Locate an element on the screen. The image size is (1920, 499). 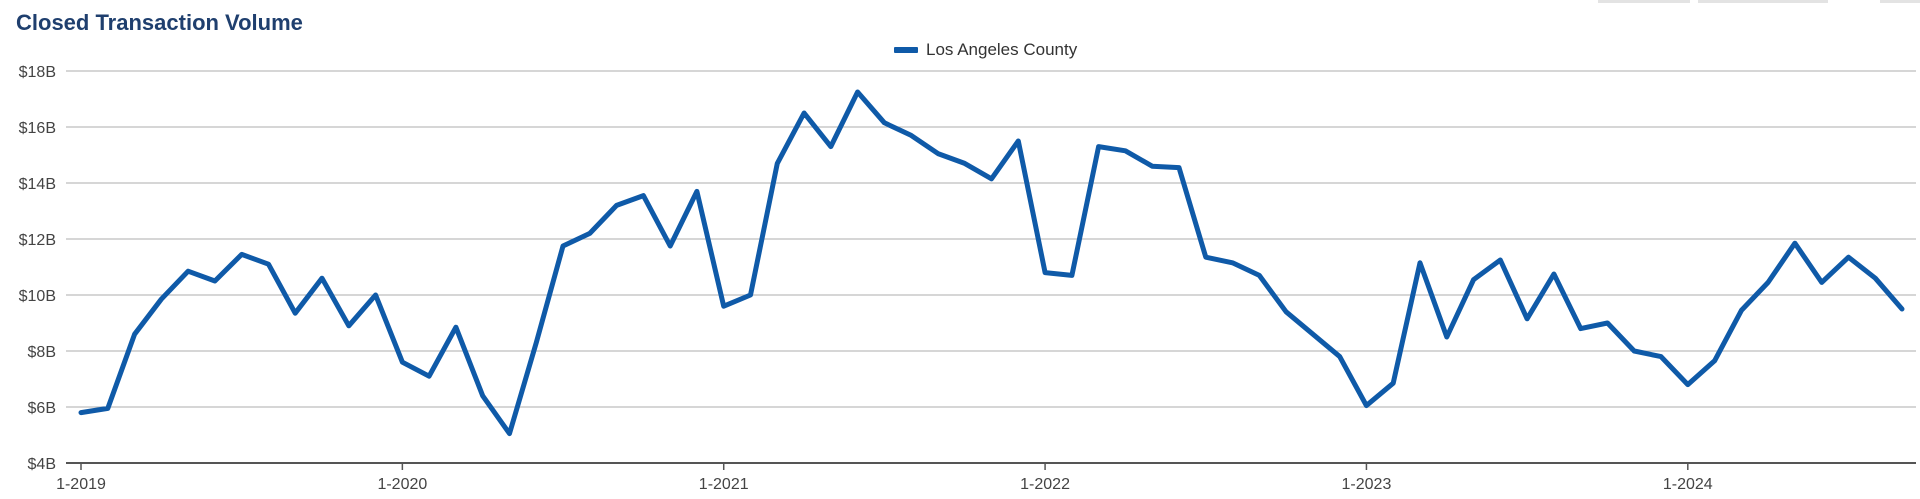
legend: Los Angeles County is located at coordinates (985, 50).